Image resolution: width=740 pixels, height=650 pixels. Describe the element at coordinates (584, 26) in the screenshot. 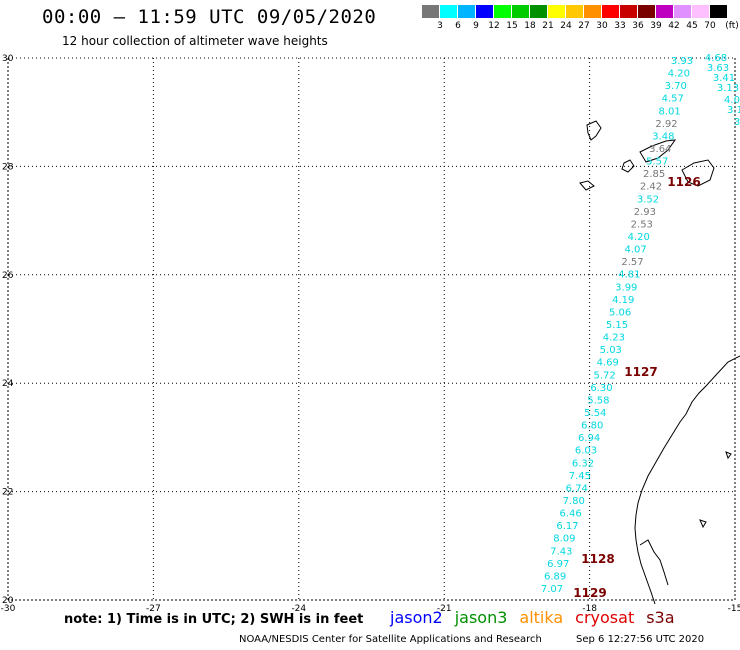

I see `color-scale-tick: 27` at that location.